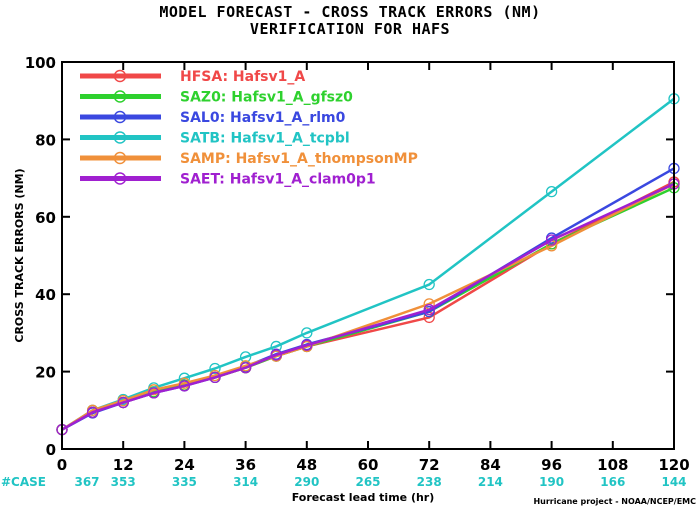  What do you see at coordinates (123, 465) in the screenshot?
I see `x-tick-label: 12` at bounding box center [123, 465].